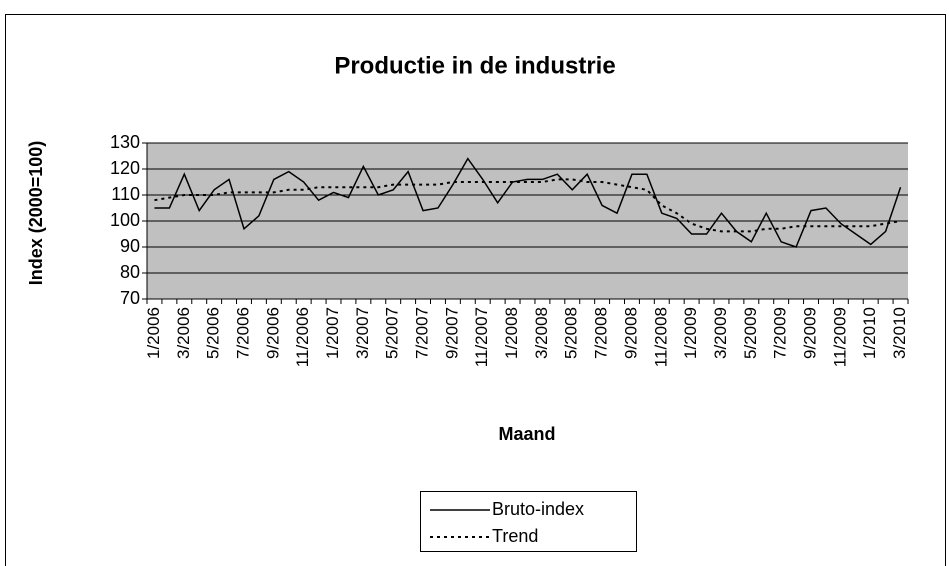 The width and height of the screenshot is (949, 566). Describe the element at coordinates (272, 333) in the screenshot. I see `x-tick-label: 9/2006` at that location.